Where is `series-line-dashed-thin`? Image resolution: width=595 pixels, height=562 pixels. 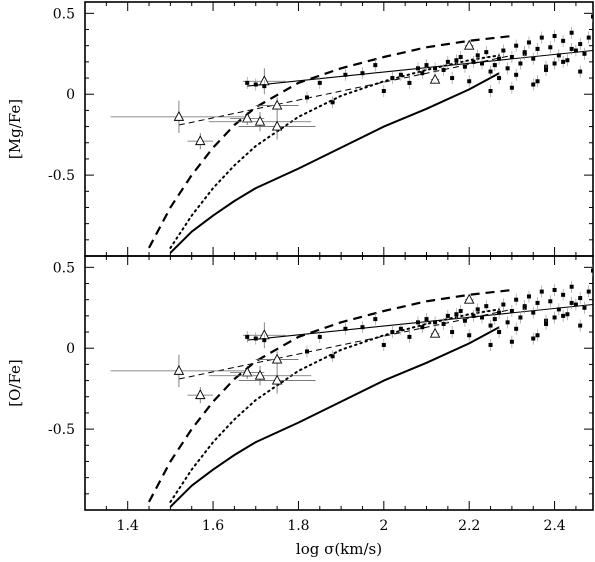
series-line-dashed-thin is located at coordinates (345, 344).